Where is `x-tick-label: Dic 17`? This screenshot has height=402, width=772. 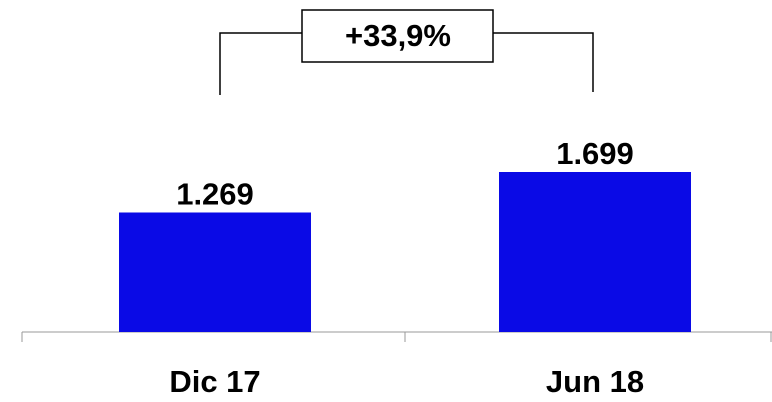 x-tick-label: Dic 17 is located at coordinates (214, 381).